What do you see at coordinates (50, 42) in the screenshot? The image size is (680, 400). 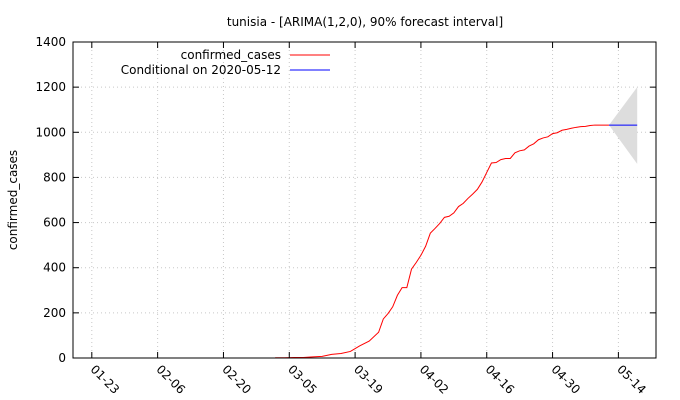 I see `y-tick-label: 1400` at bounding box center [50, 42].